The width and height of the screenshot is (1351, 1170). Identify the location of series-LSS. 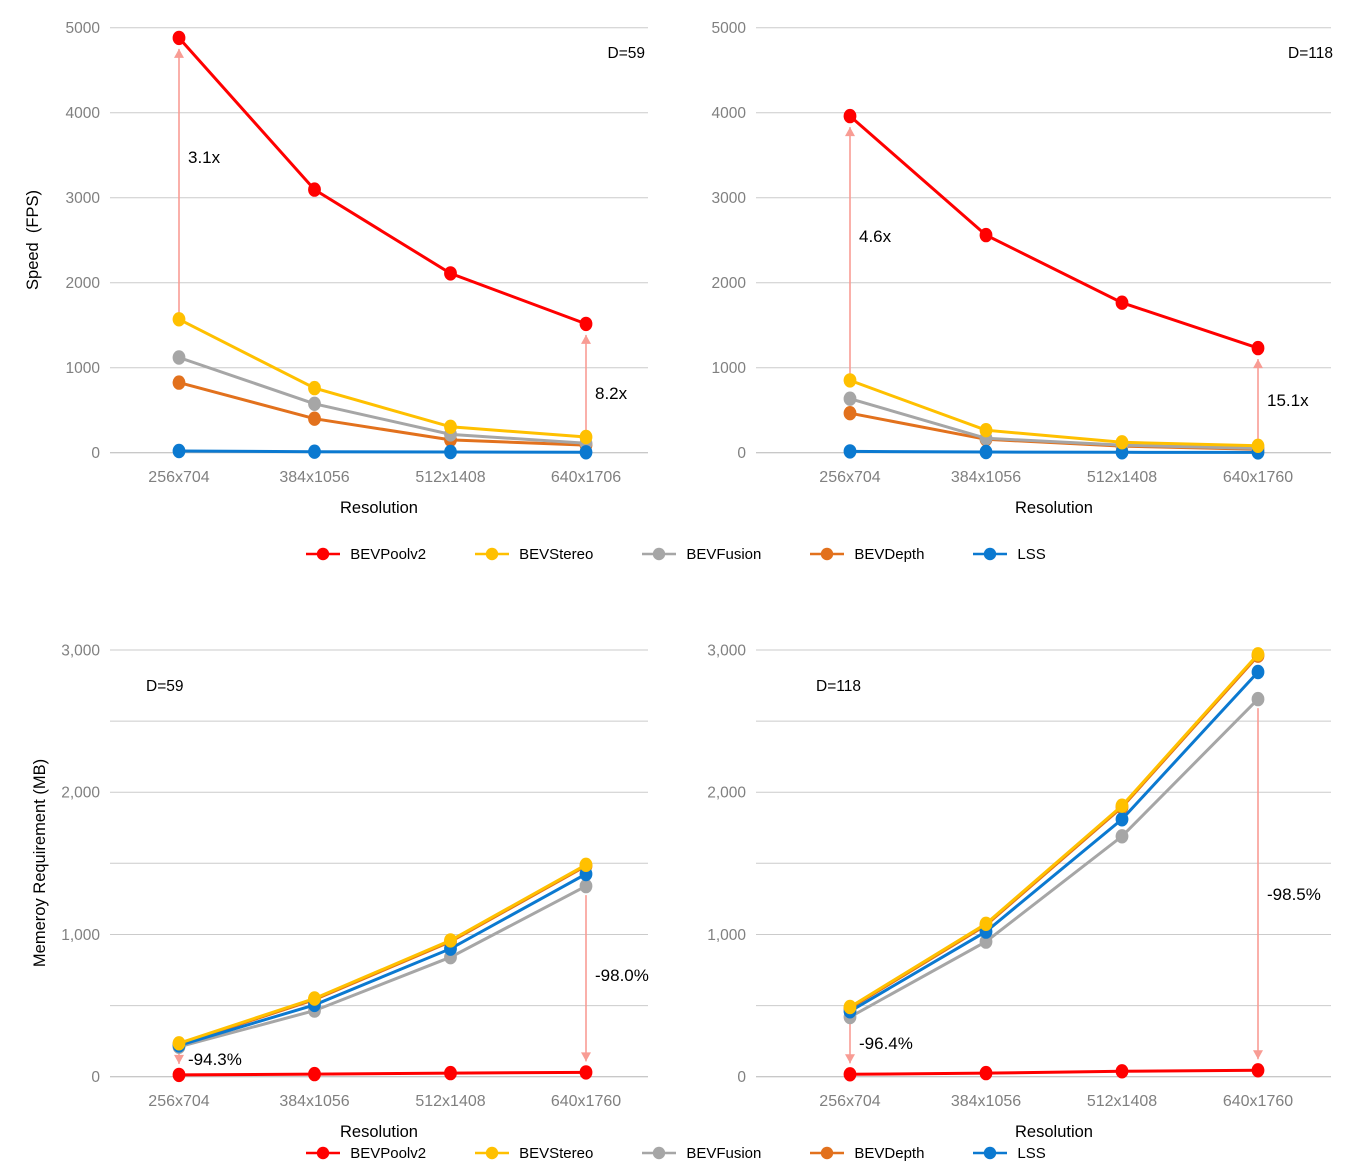
(382, 451).